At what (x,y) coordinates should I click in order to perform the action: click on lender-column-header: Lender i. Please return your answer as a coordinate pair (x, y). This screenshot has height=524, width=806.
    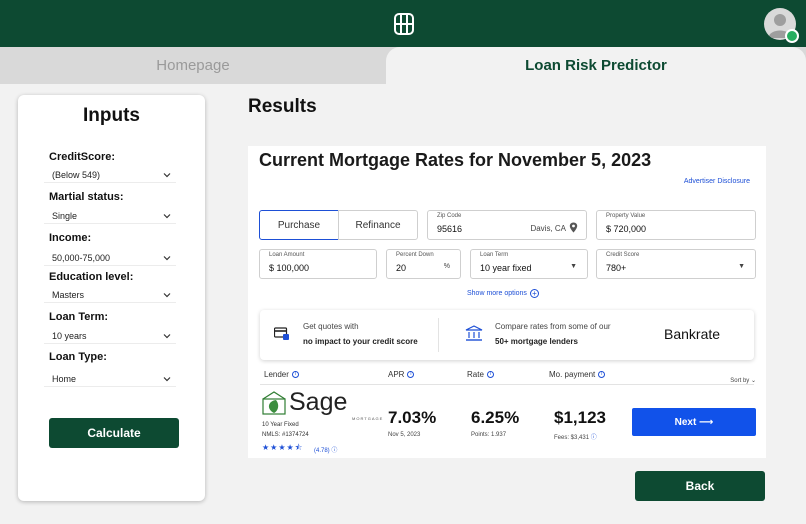
    Looking at the image, I should click on (281, 374).